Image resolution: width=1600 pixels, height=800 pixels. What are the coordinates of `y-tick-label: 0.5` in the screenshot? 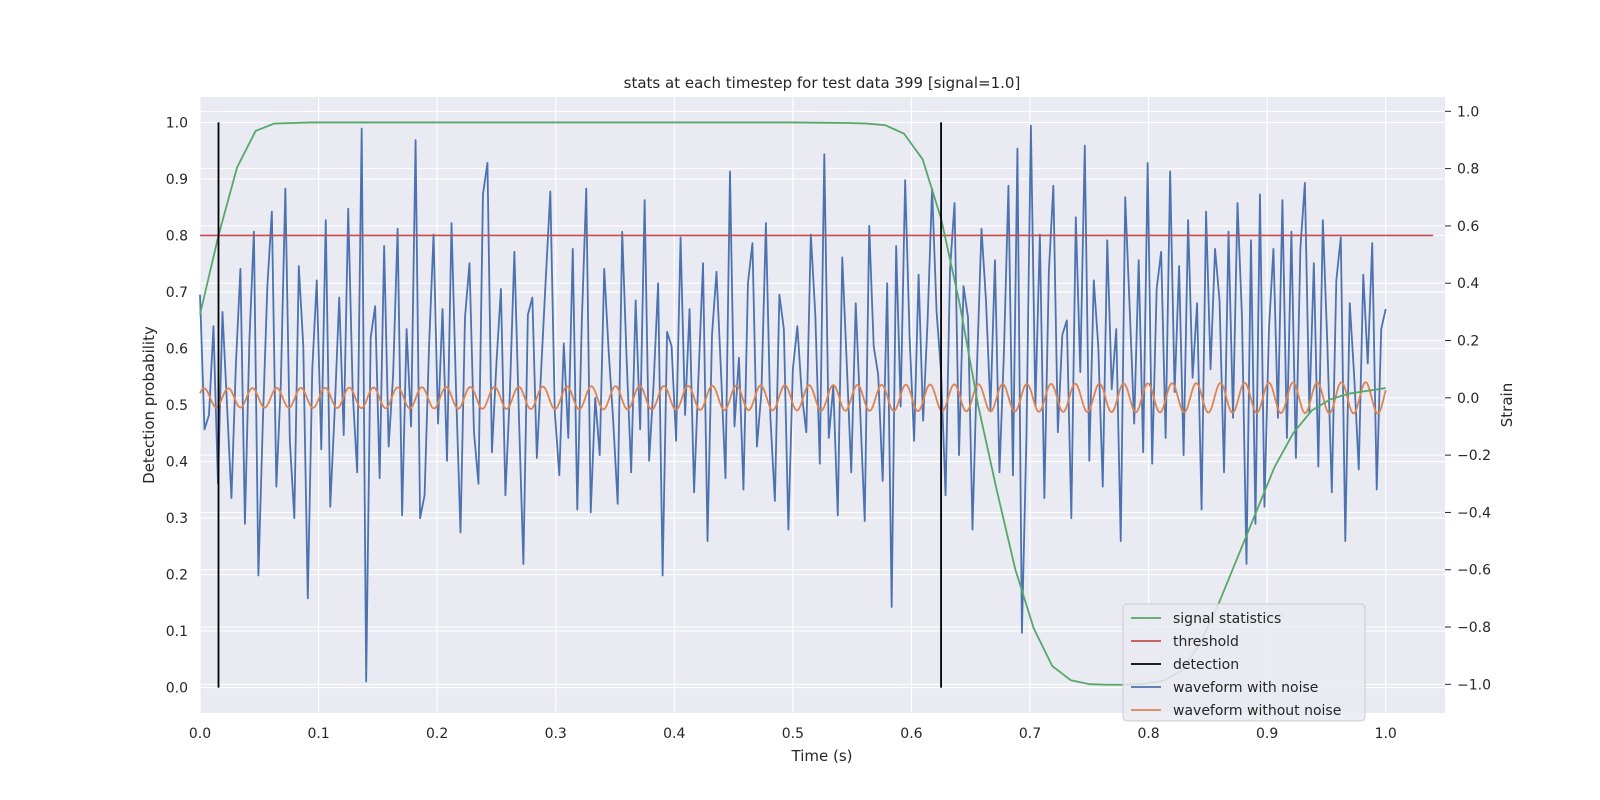 It's located at (177, 406).